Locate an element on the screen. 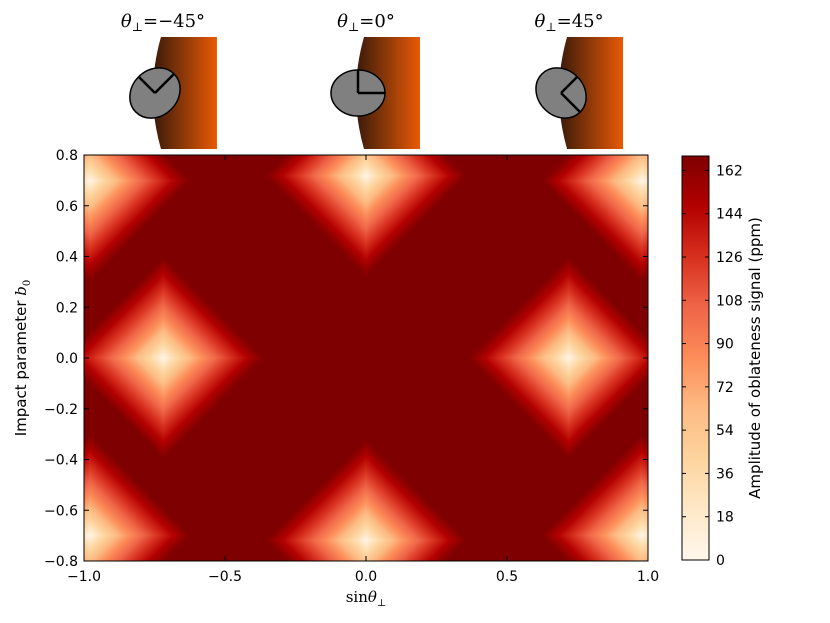 The image size is (830, 623). inset-2: θ⊥=45° is located at coordinates (579, 80).